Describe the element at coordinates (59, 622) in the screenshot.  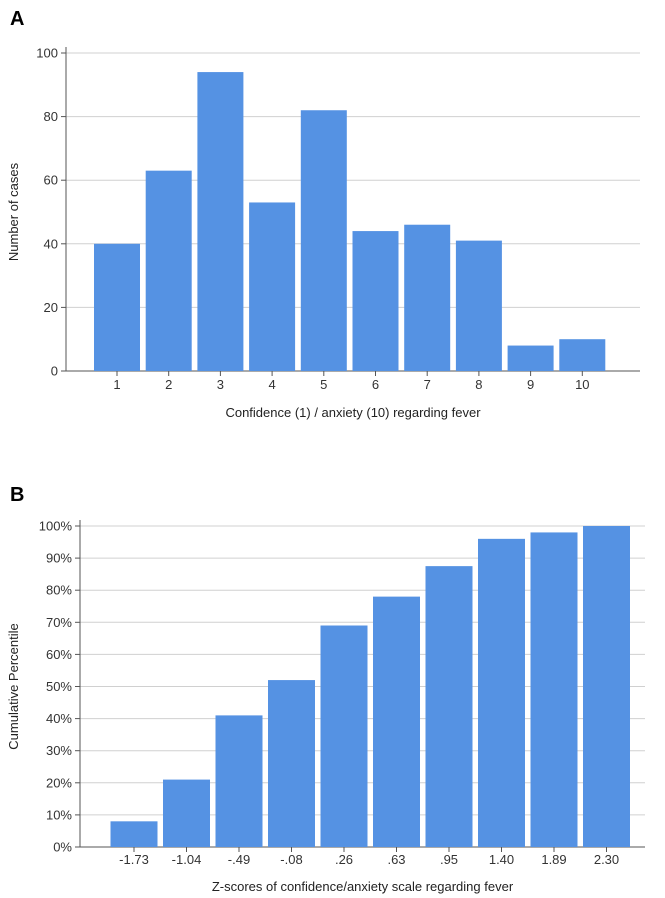
I see `y-tick-label-b: 70%` at that location.